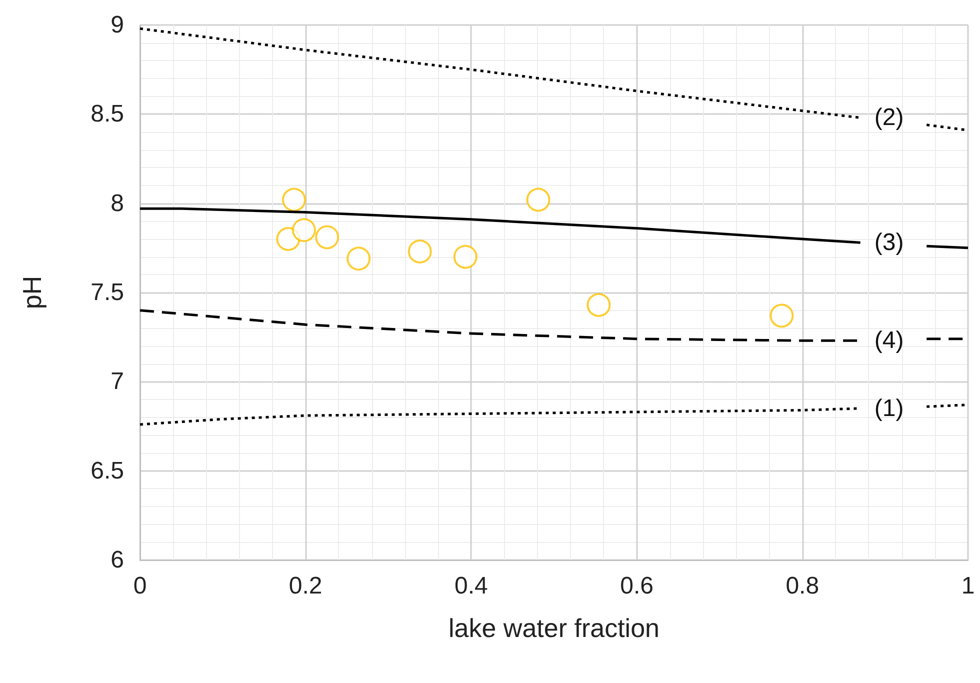 Image resolution: width=980 pixels, height=683 pixels. I want to click on series-label: (2), so click(889, 118).